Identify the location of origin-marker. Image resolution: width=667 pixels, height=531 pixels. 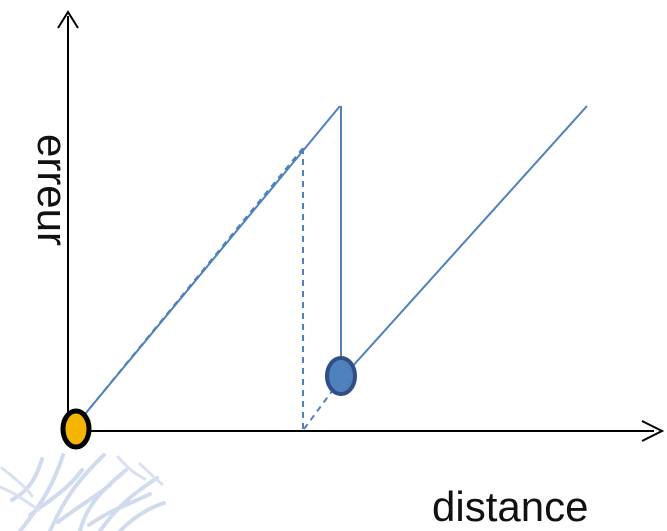
(76, 429).